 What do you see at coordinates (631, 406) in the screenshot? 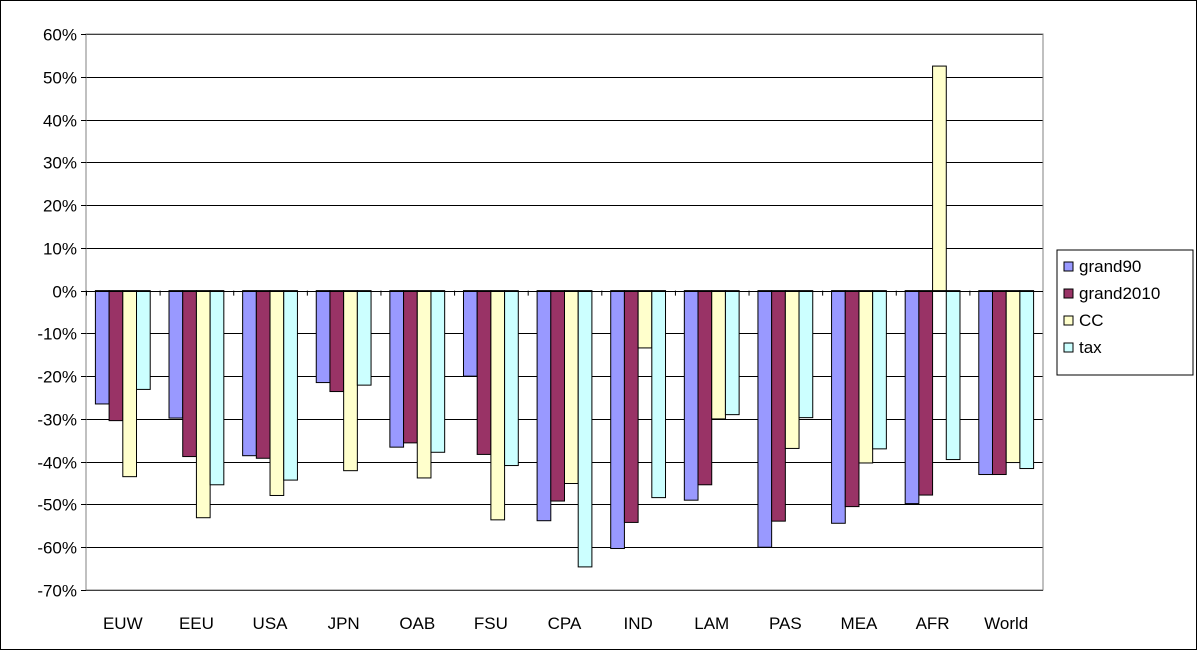
I see `bar-grand2010-IND` at bounding box center [631, 406].